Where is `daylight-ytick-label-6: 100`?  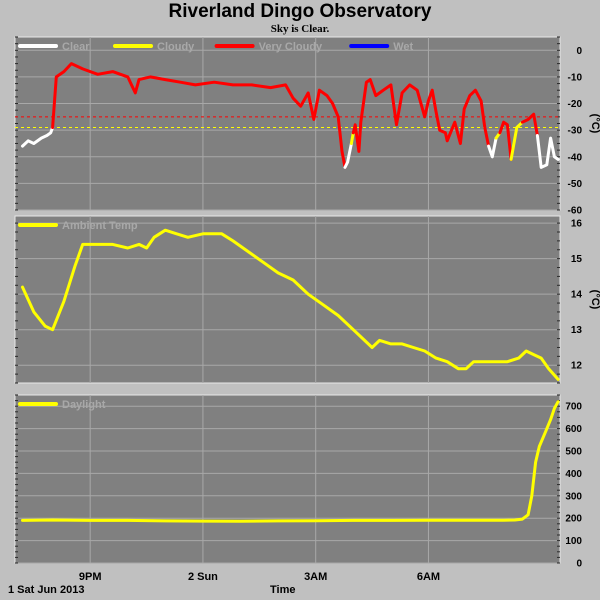 daylight-ytick-label-6: 100 is located at coordinates (573, 541).